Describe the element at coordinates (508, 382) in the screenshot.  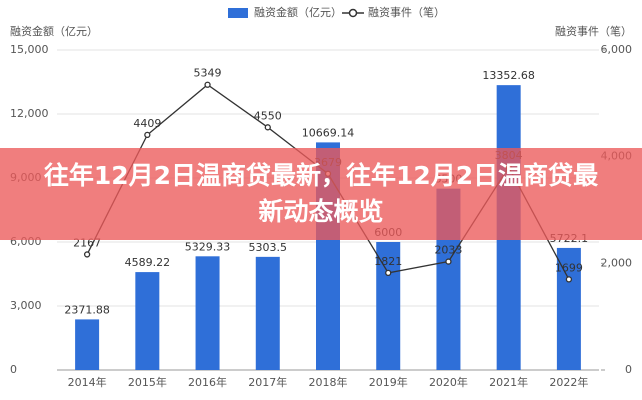
I see `x-tick-label: 2021年` at that location.